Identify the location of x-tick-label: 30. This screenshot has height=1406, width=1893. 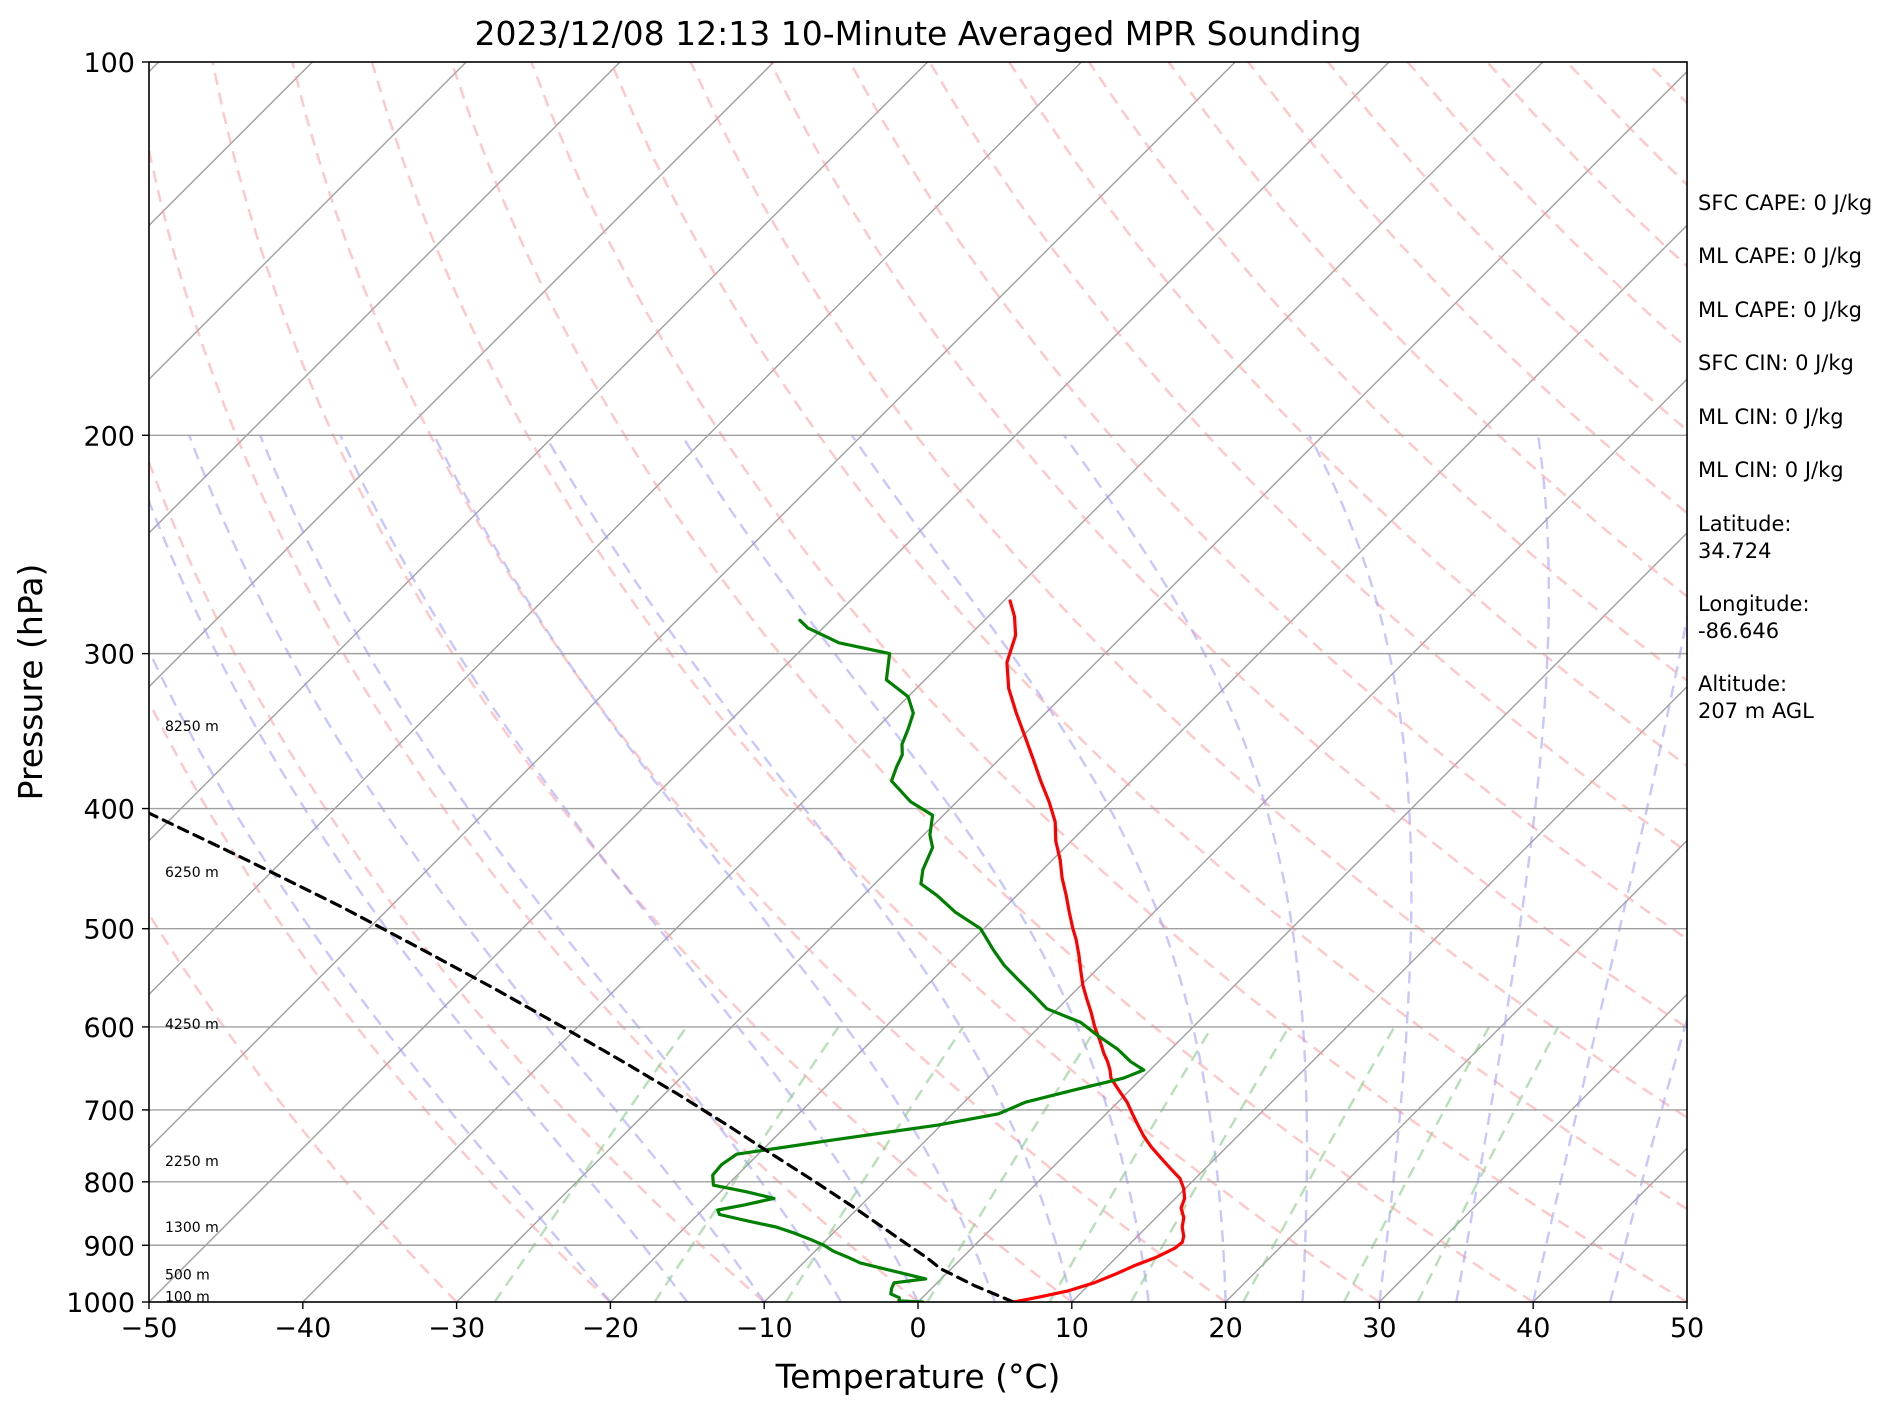
(1379, 1328).